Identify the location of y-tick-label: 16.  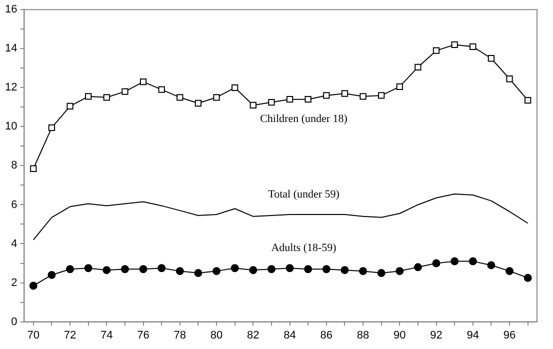
(11, 10).